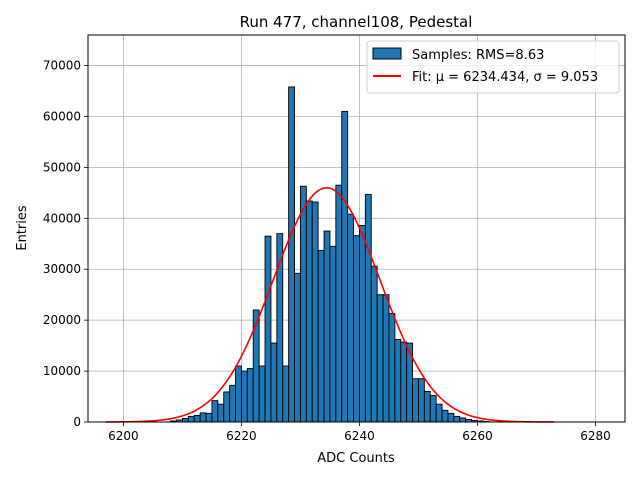  I want to click on y-tick-label: 40000, so click(62, 218).